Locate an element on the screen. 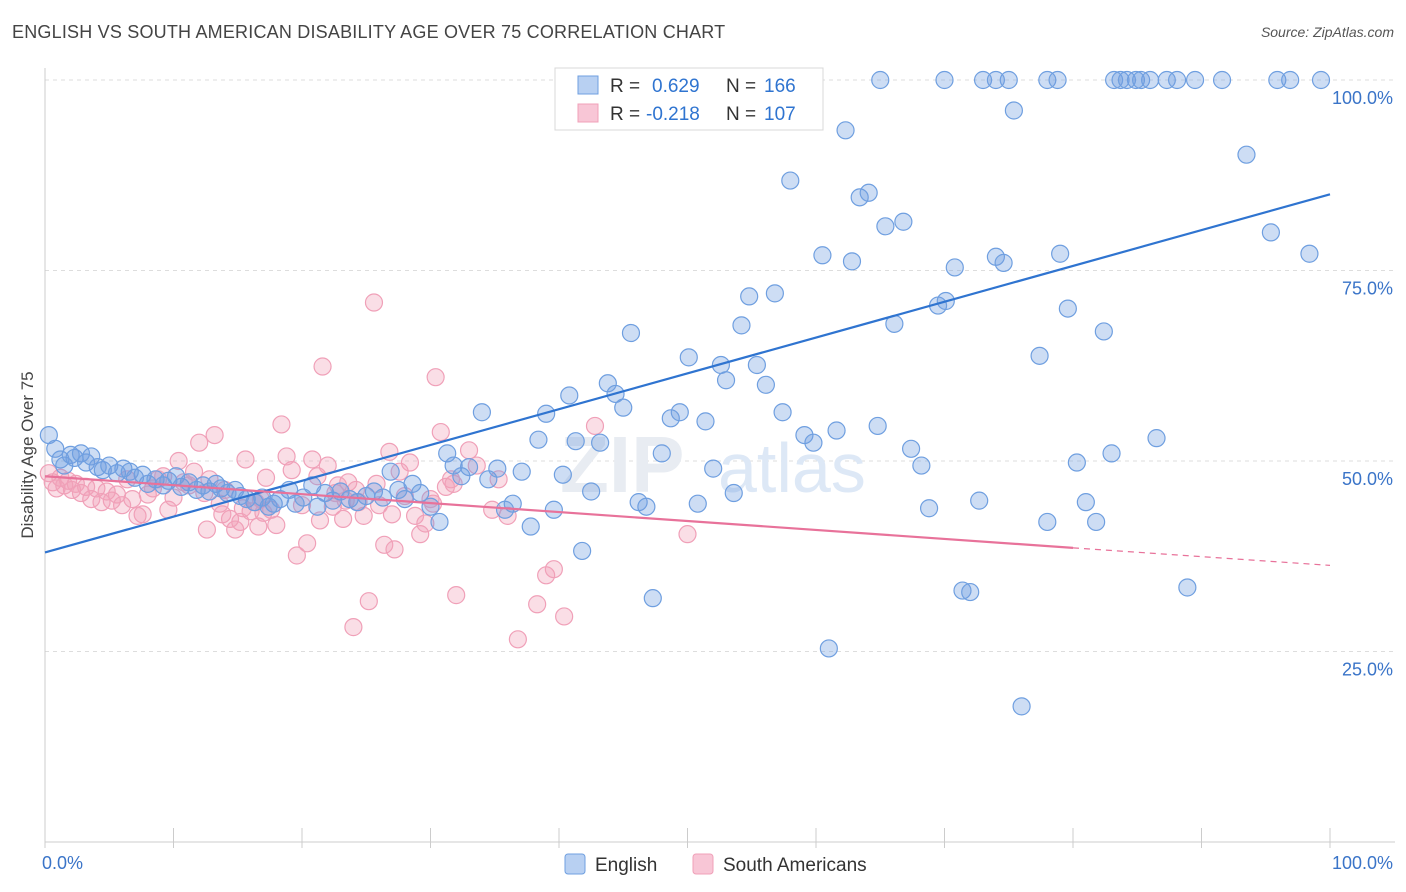  y-tick-label-25: 25.0% is located at coordinates (1367, 670).